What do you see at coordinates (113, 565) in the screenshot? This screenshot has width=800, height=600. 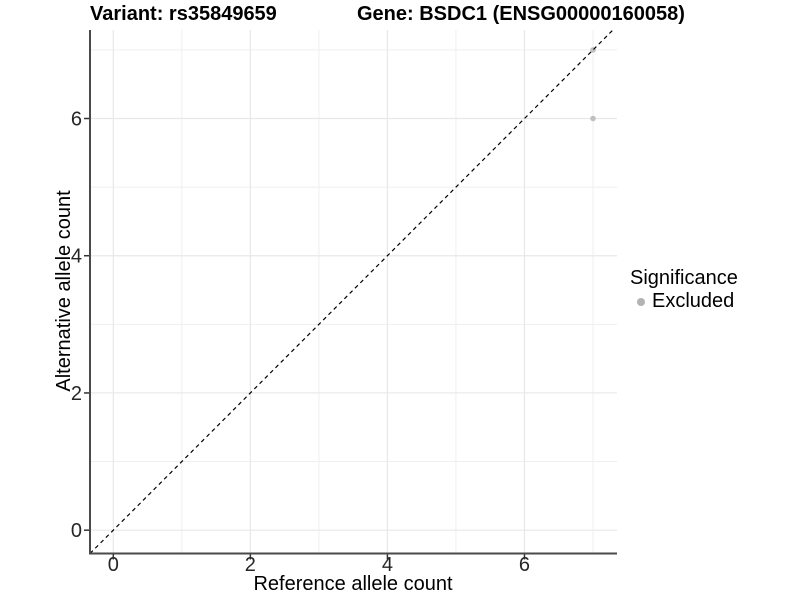 I see `x-tick-label: 0` at bounding box center [113, 565].